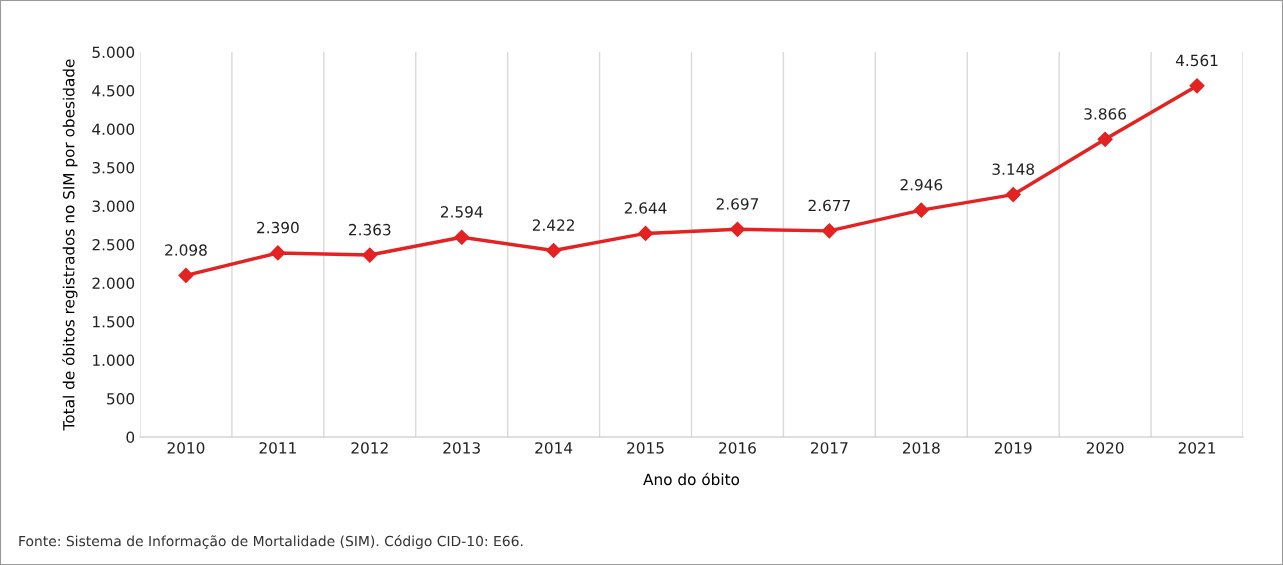 This screenshot has height=565, width=1283. What do you see at coordinates (829, 448) in the screenshot?
I see `x-tick-label: 2017` at bounding box center [829, 448].